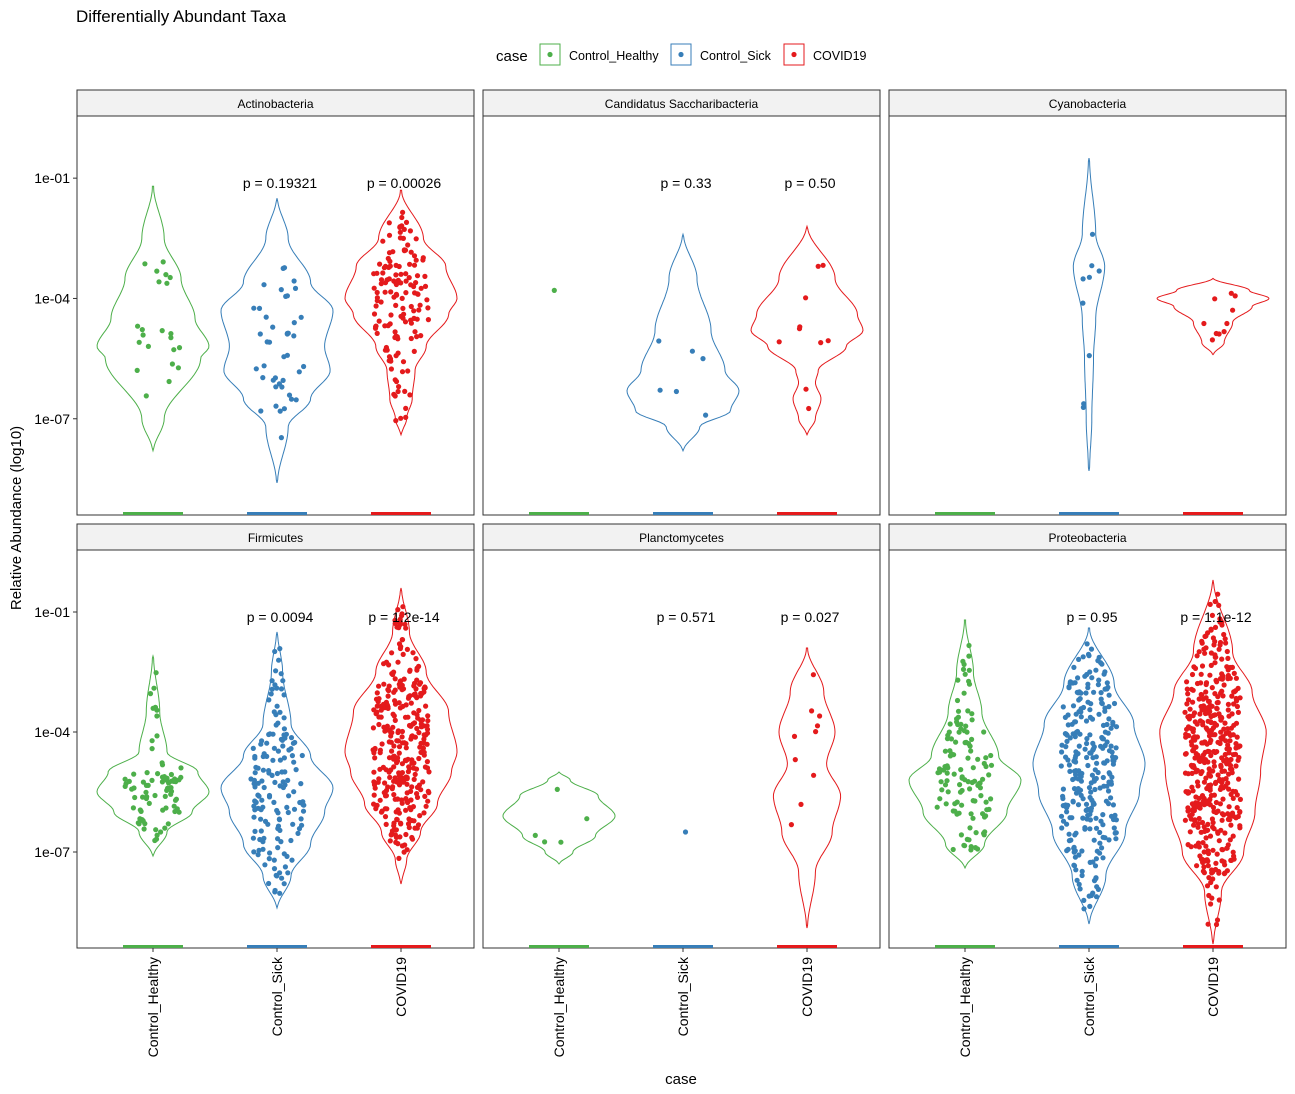 The width and height of the screenshot is (1295, 1094). I want to click on x-tick-label: Control_Sick, so click(277, 996).